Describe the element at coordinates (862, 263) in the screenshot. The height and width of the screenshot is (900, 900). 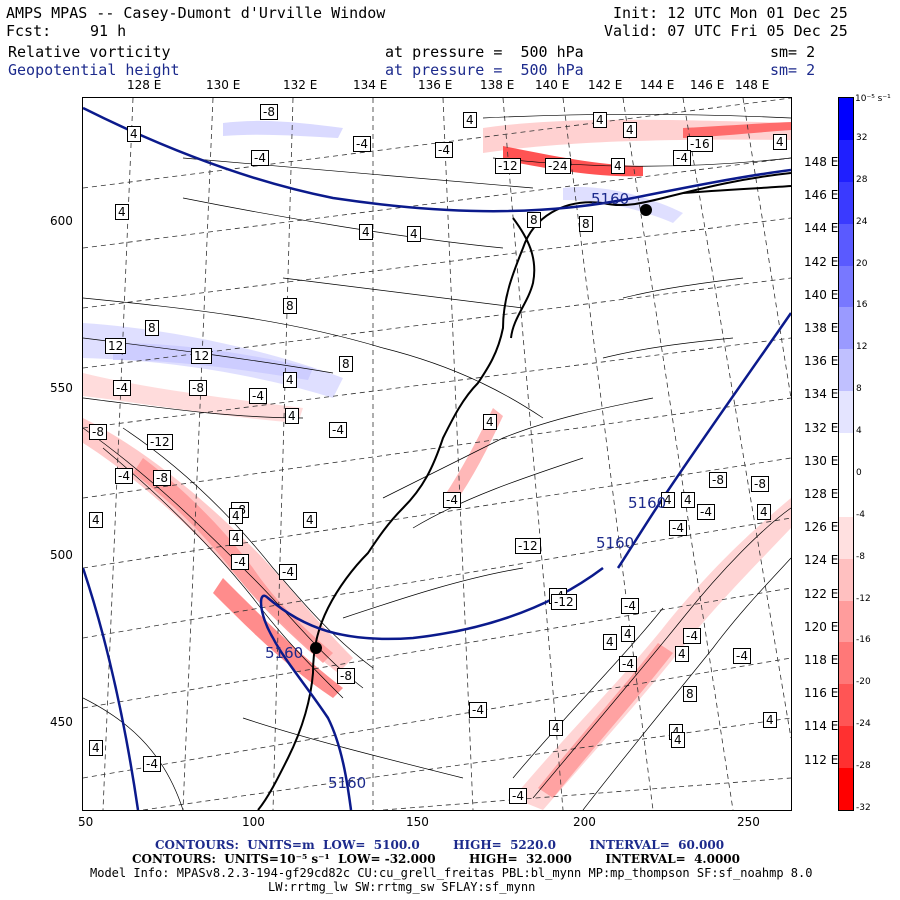
I see `colorbar-label: 20` at that location.